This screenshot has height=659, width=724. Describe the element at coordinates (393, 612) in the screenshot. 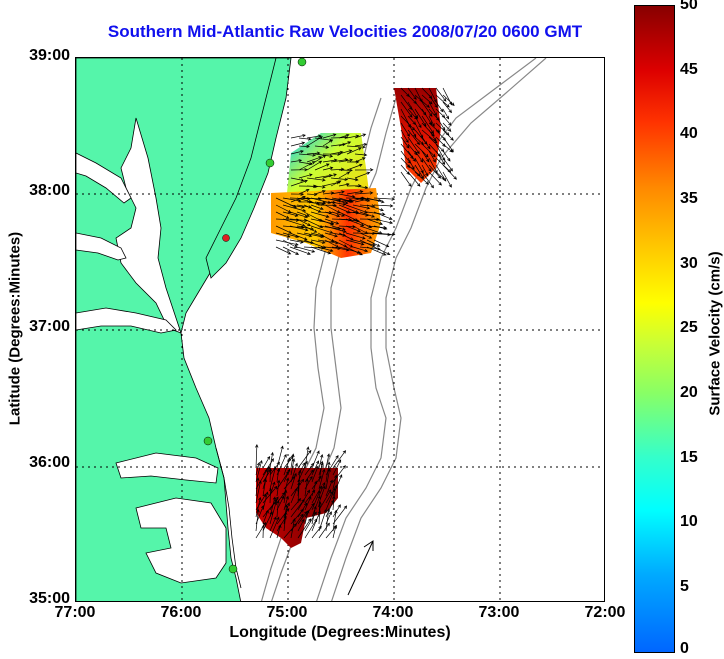

I see `x-tick-label: 74:00` at that location.